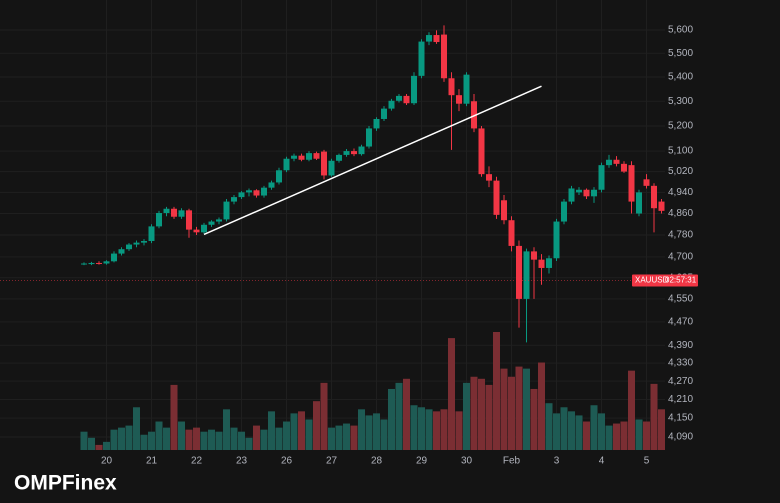 This screenshot has width=780, height=503. I want to click on x-tick-label: 29, so click(422, 461).